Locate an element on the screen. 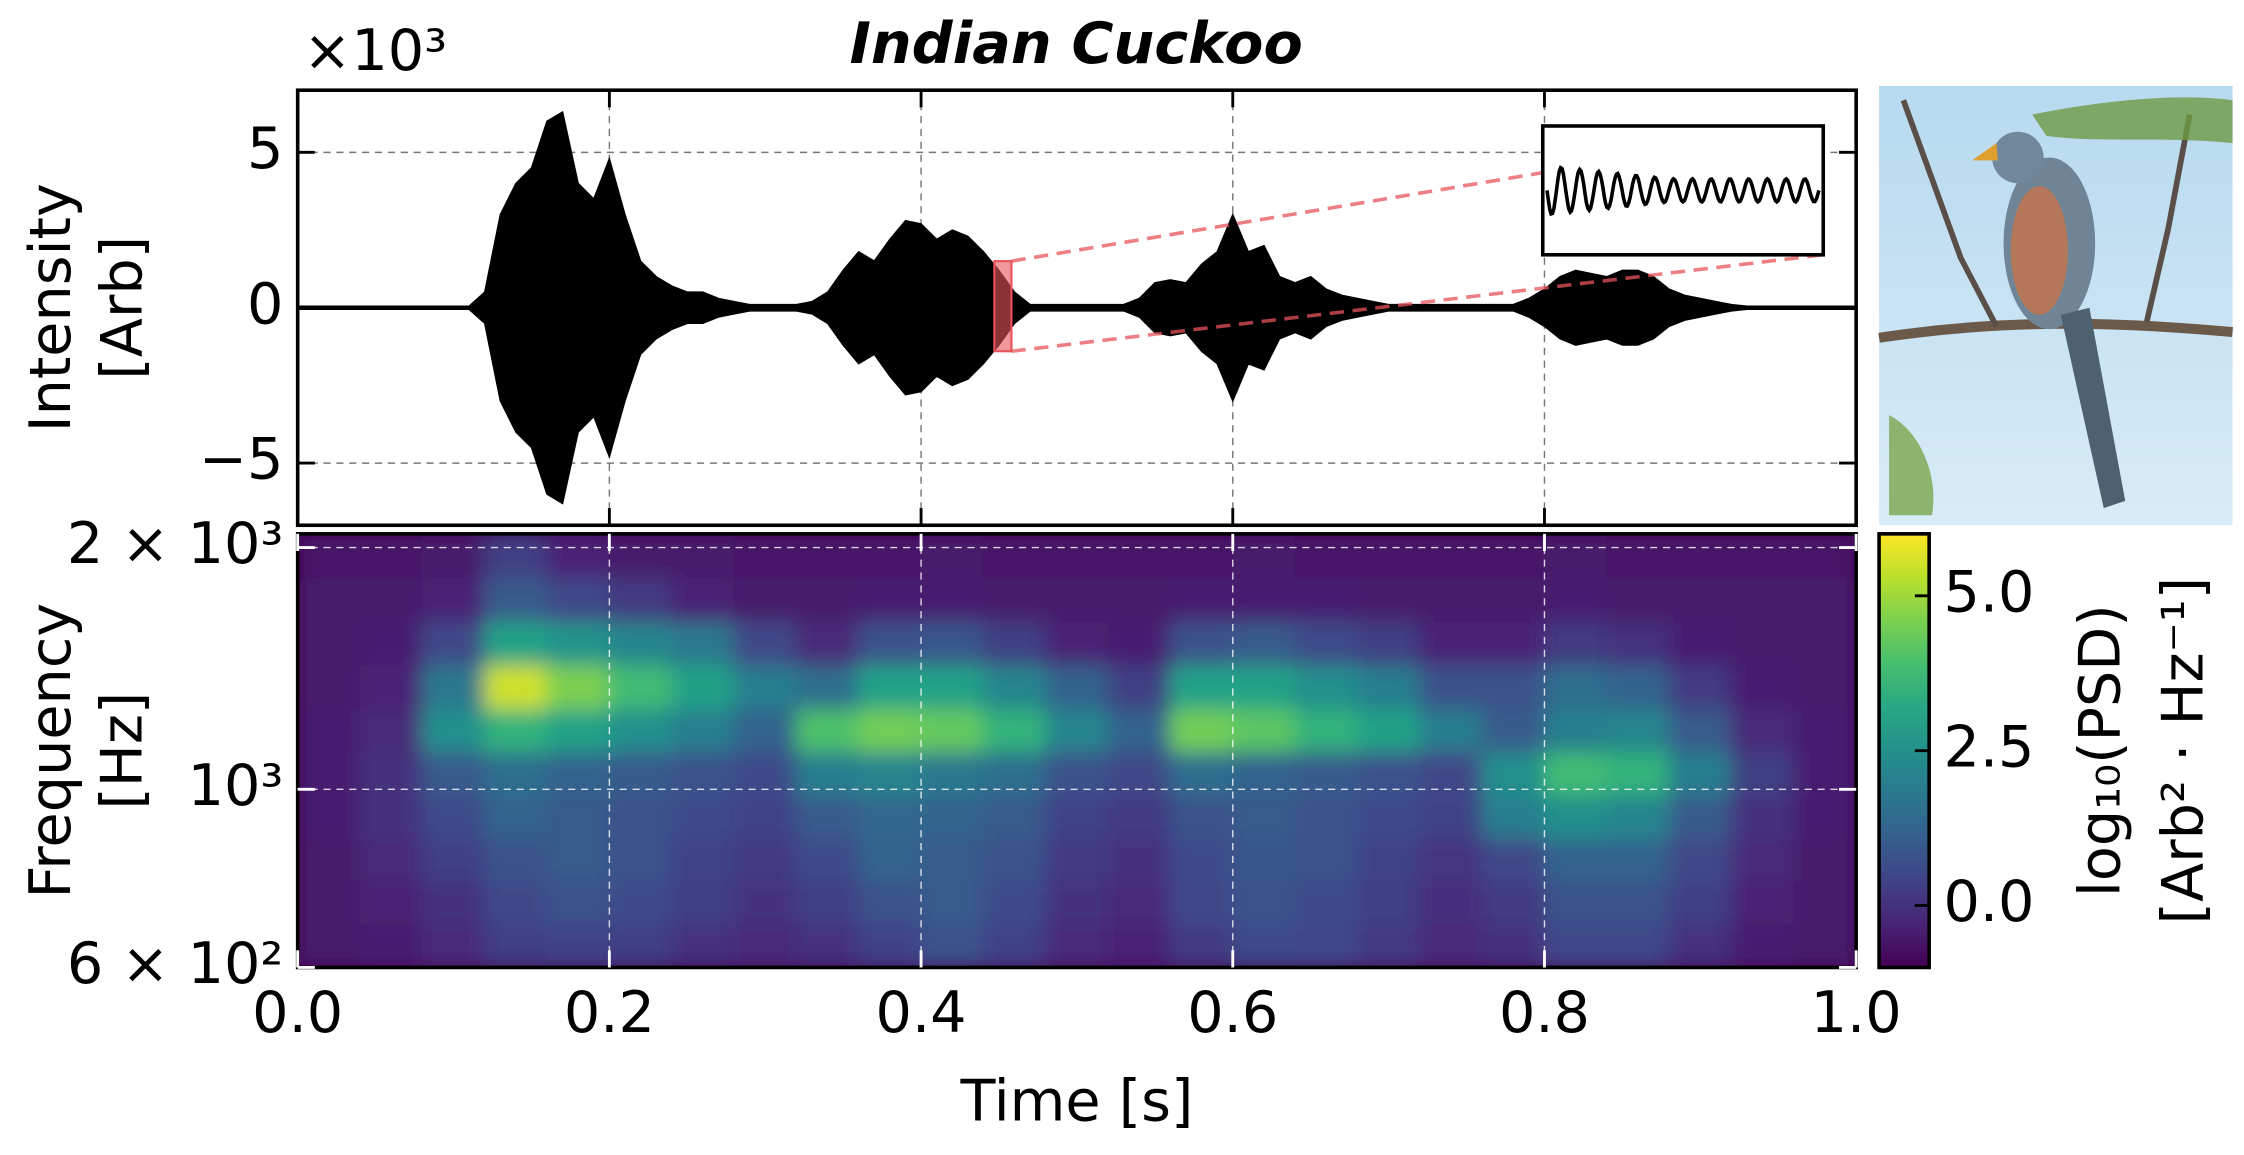  y-axis-label: Frequency is located at coordinates (51, 751).